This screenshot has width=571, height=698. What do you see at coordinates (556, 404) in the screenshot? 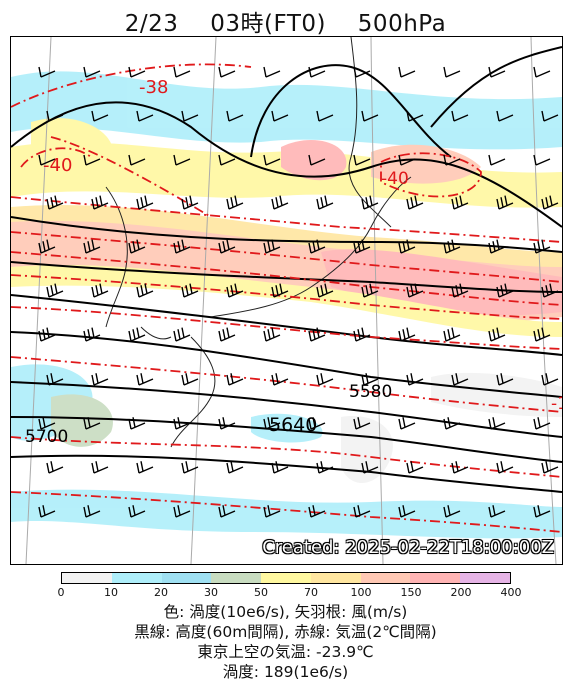
I see `temp-label-edge: -1` at bounding box center [556, 404].